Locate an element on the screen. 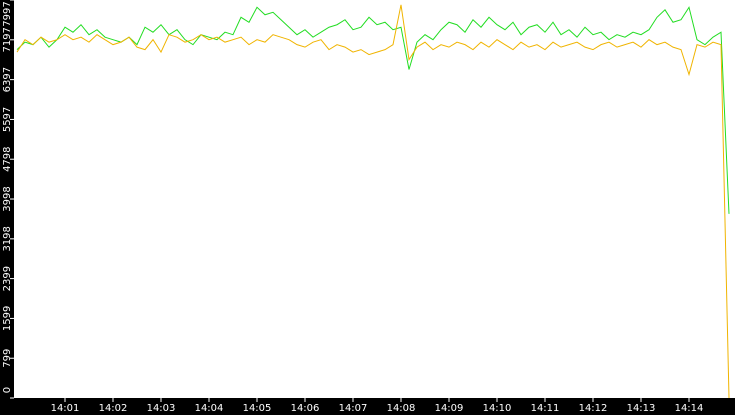 This screenshot has height=415, width=735. x-tick-label: 14:06 is located at coordinates (305, 408).